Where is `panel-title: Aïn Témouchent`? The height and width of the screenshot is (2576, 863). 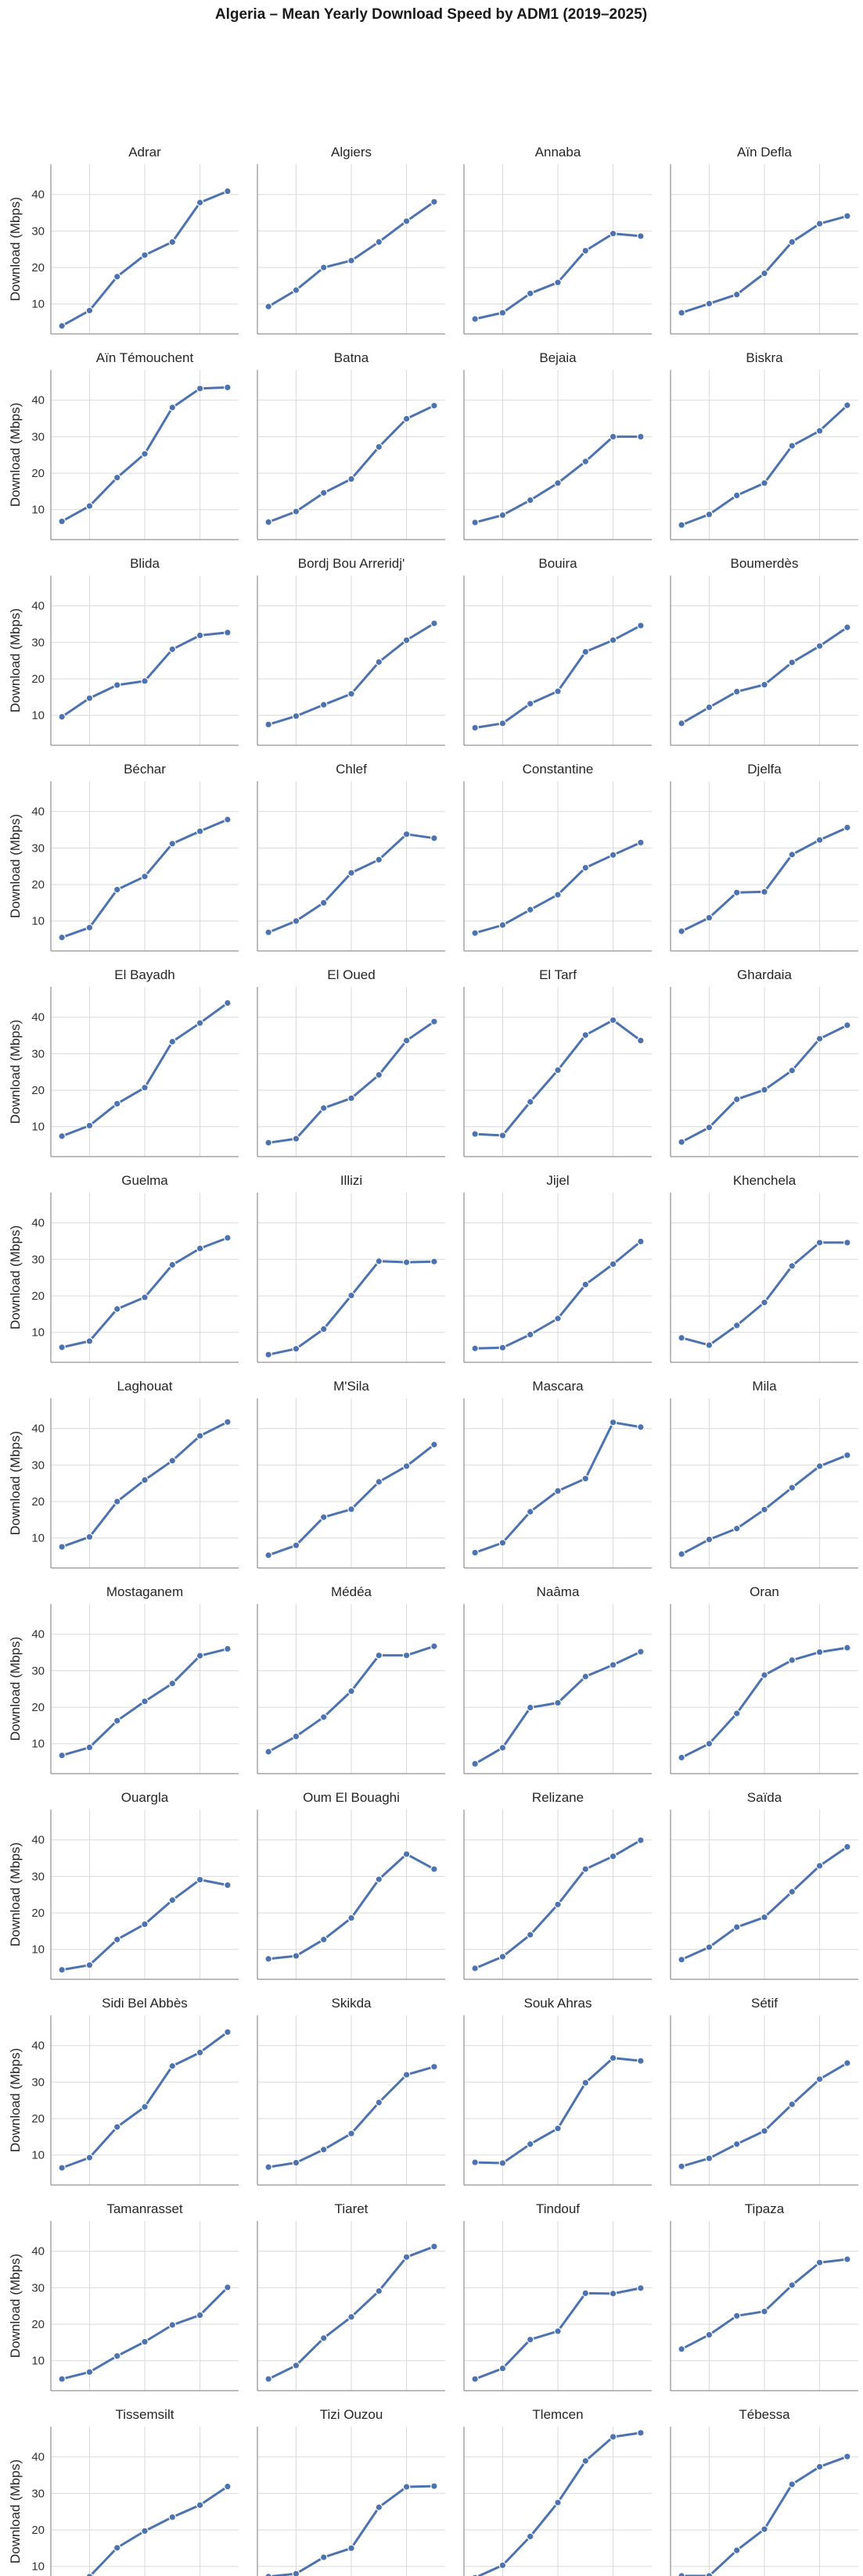
panel-title: Aïn Témouchent is located at coordinates (145, 357).